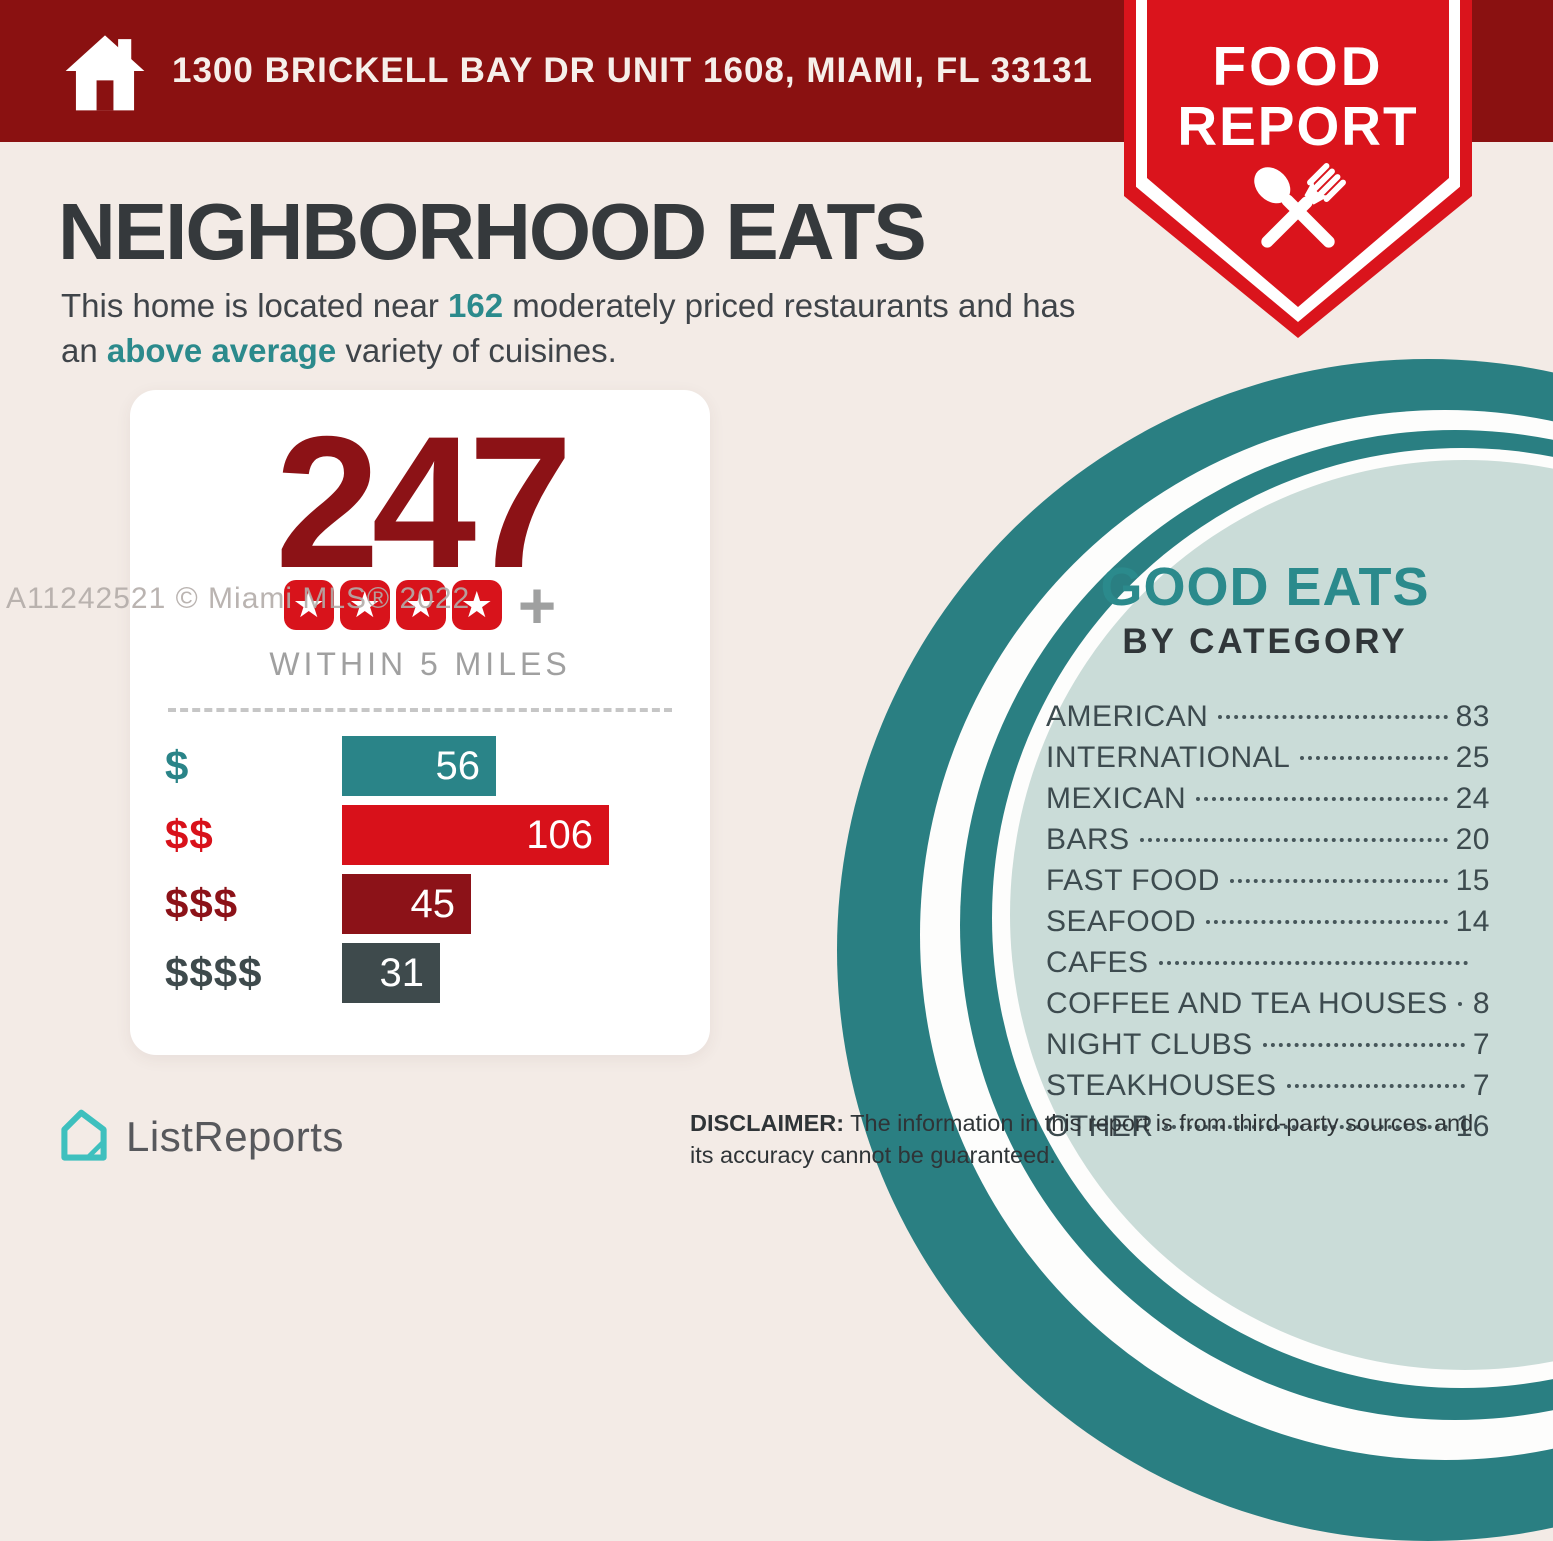  What do you see at coordinates (1088, 839) in the screenshot?
I see `category-label: BARS` at bounding box center [1088, 839].